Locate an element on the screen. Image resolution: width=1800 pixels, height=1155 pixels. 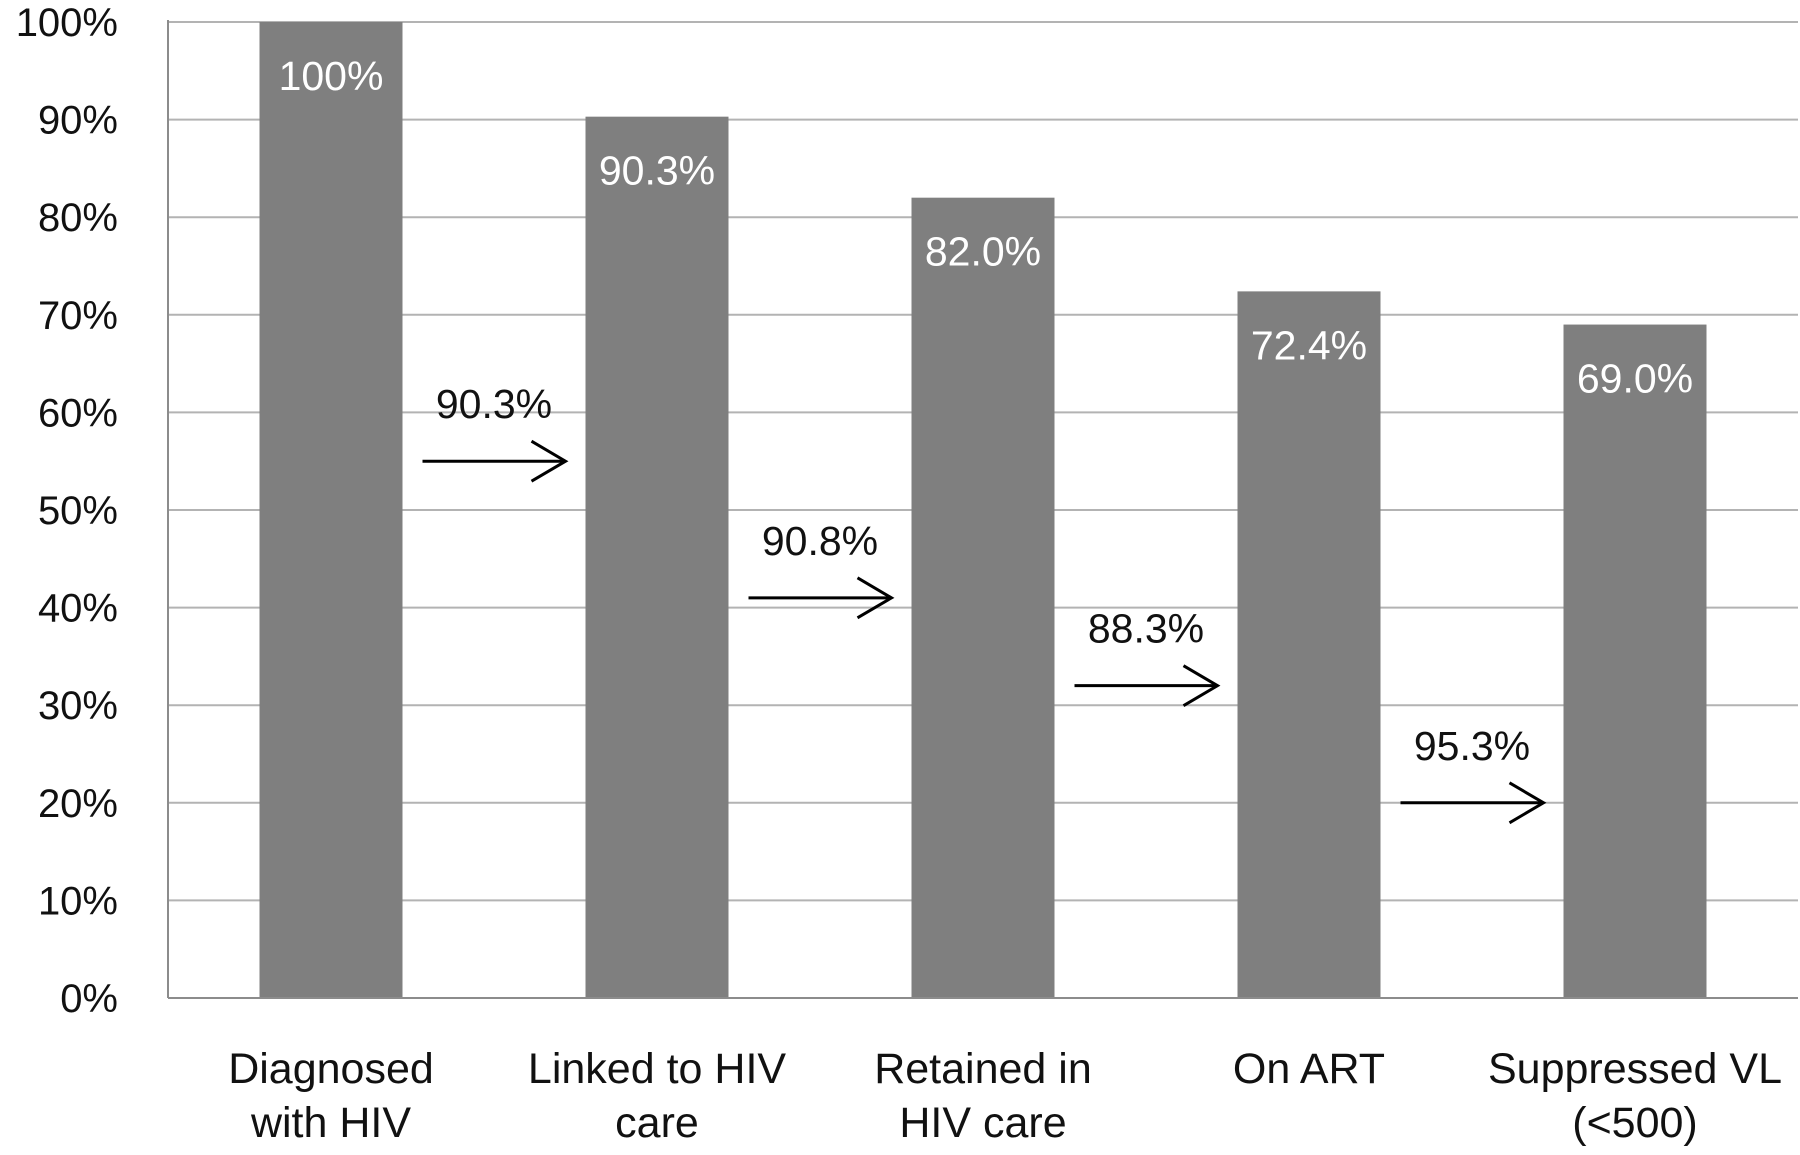
x-category-label-line: Retained in is located at coordinates (983, 1069).